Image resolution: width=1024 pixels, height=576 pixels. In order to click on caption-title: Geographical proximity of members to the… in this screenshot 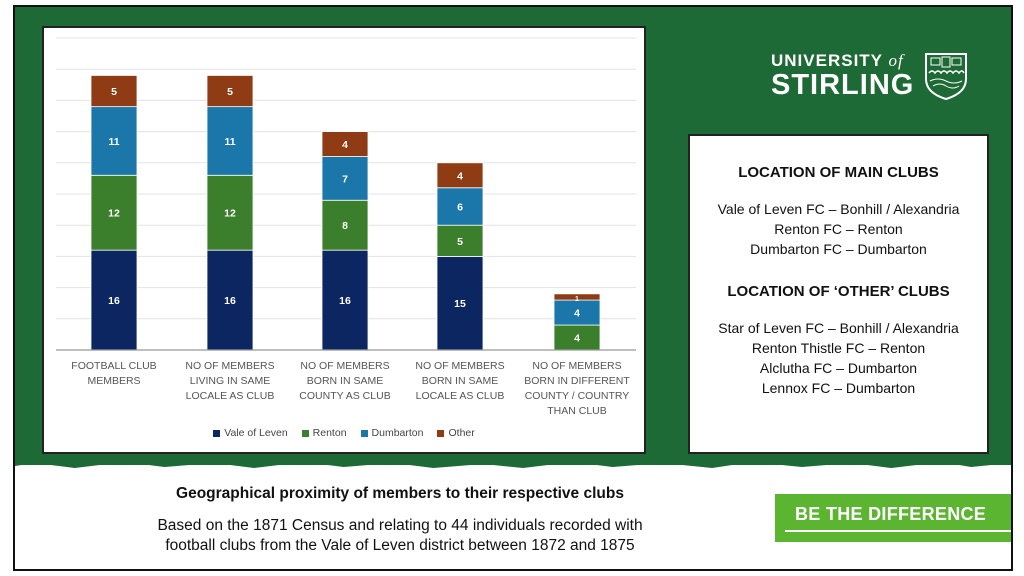, I will do `click(400, 493)`.